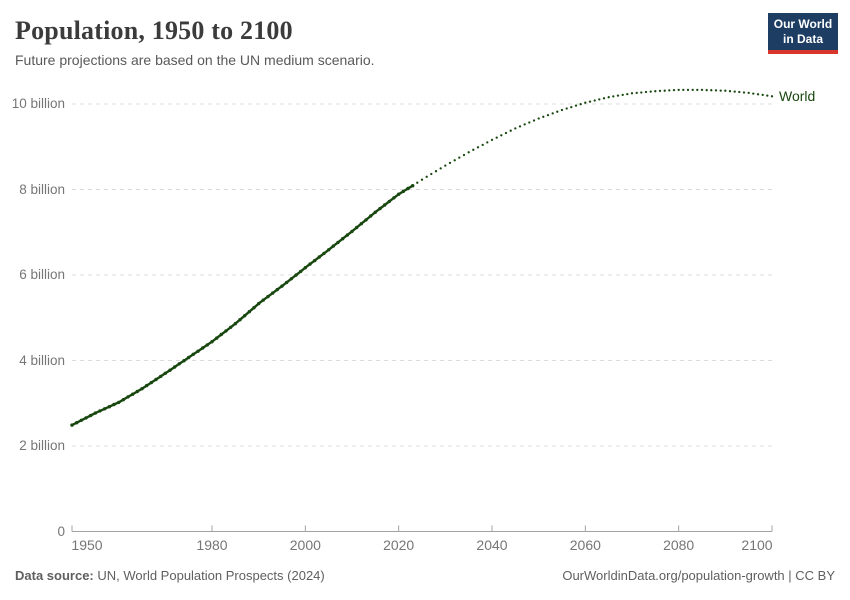 Image resolution: width=850 pixels, height=600 pixels. What do you see at coordinates (42, 189) in the screenshot?
I see `y-tick-label-8-billion: 8 billion` at bounding box center [42, 189].